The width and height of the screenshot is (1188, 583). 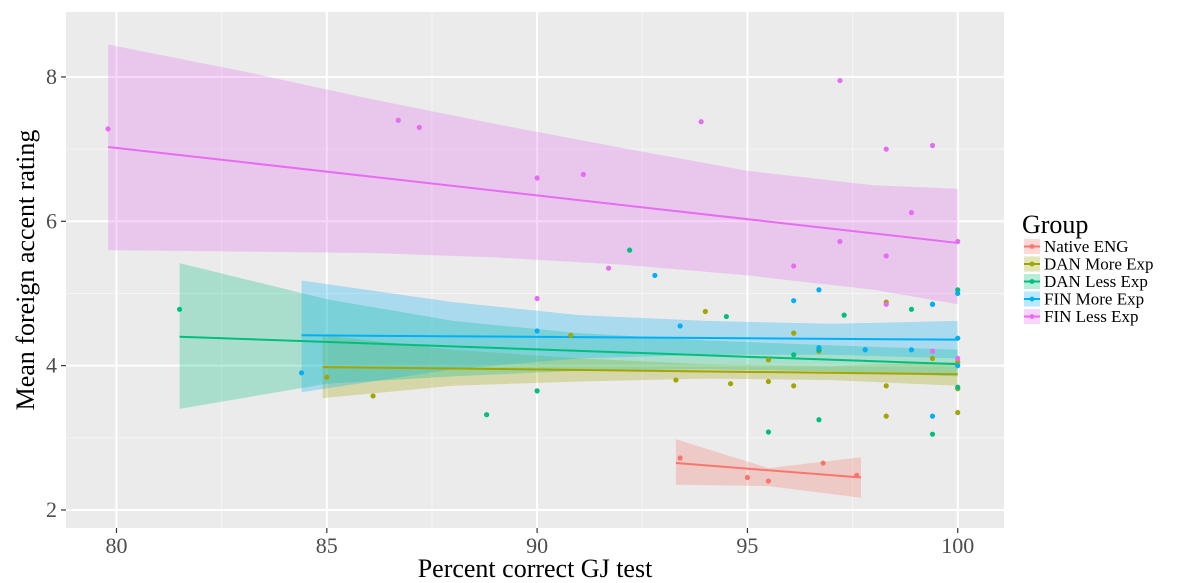 I want to click on x-tick-label: 90, so click(x=537, y=545).